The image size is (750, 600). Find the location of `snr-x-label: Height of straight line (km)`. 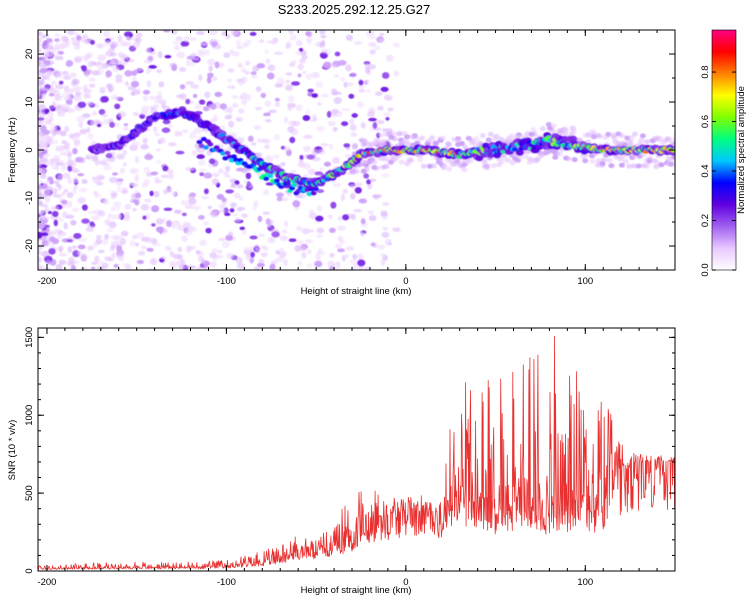

snr-x-label: Height of straight line (km) is located at coordinates (356, 590).